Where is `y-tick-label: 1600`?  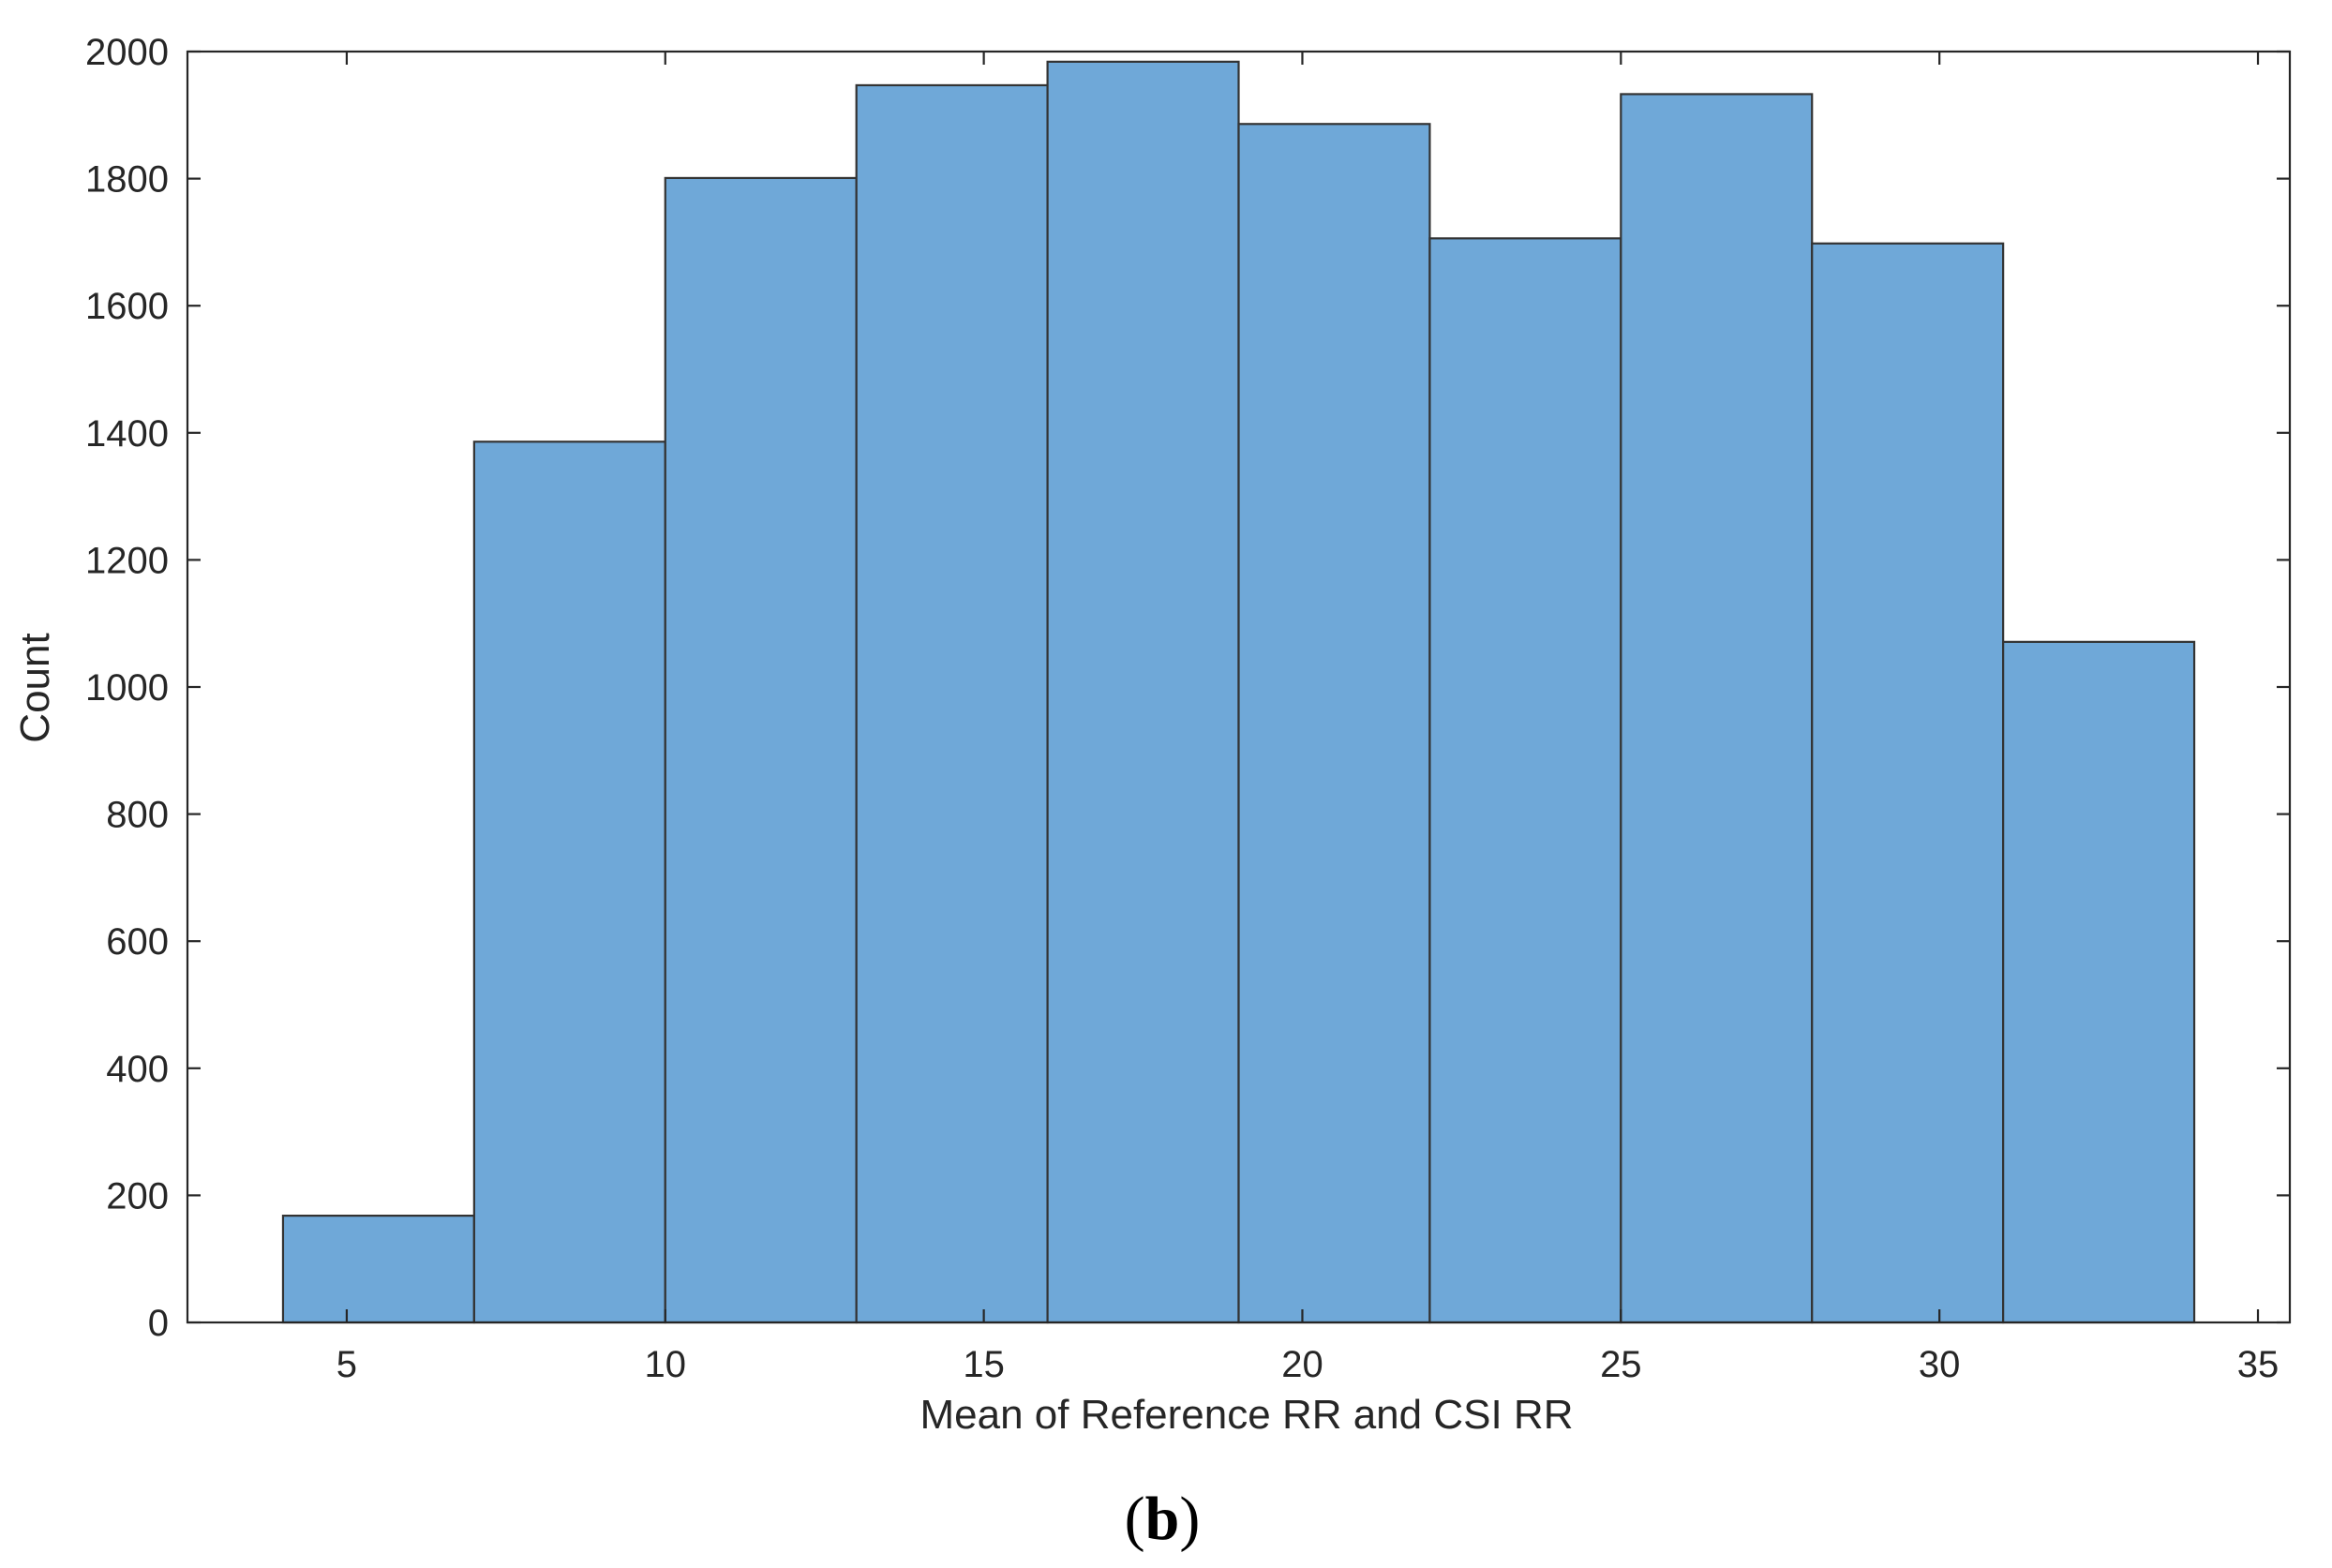 y-tick-label: 1600 is located at coordinates (127, 307).